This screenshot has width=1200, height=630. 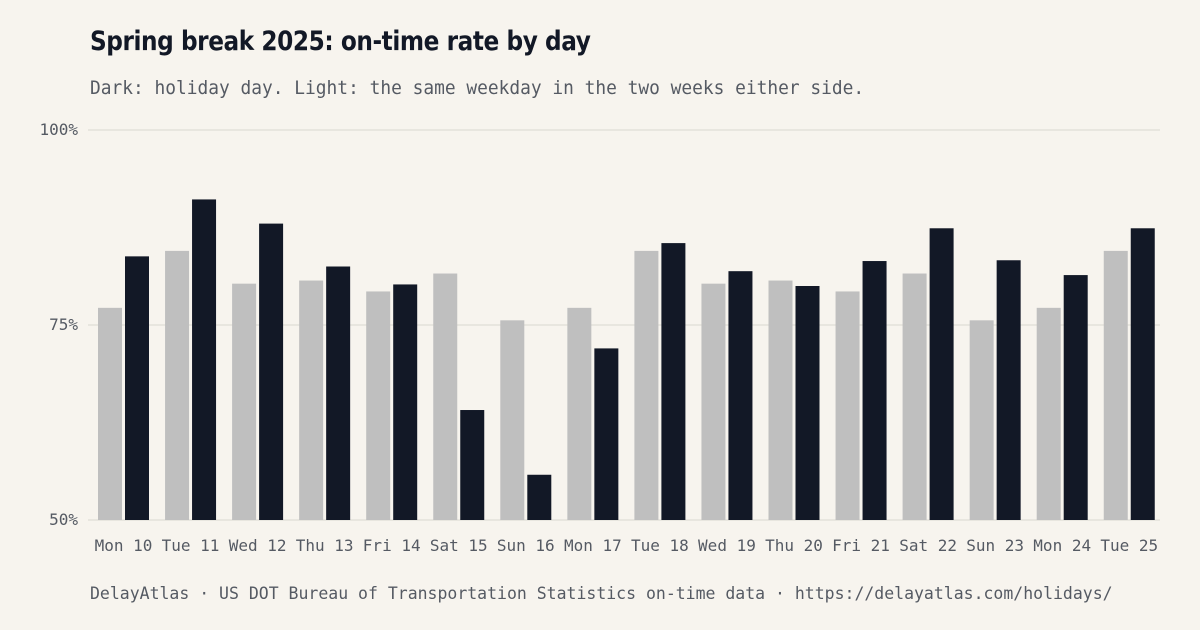 I want to click on y-tick-label: 50%, so click(x=63, y=519).